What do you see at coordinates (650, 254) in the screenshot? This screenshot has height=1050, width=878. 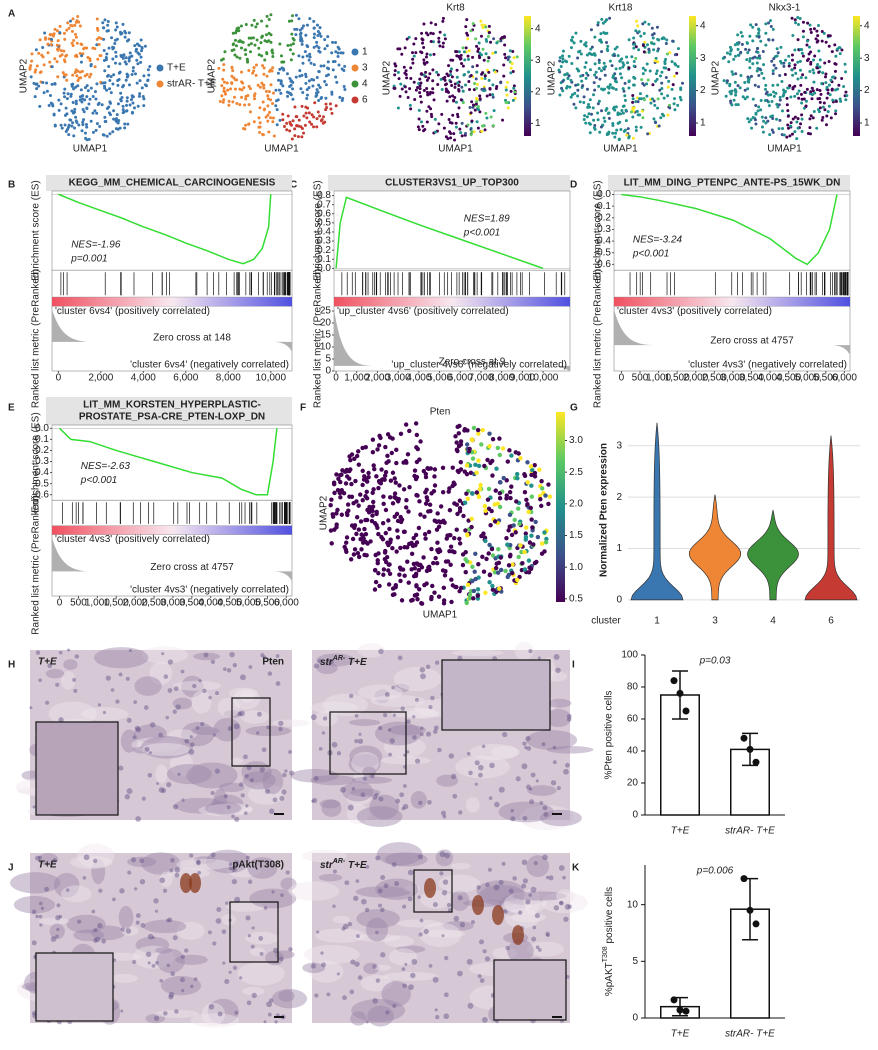 I see `p-value-label: p<0.001` at bounding box center [650, 254].